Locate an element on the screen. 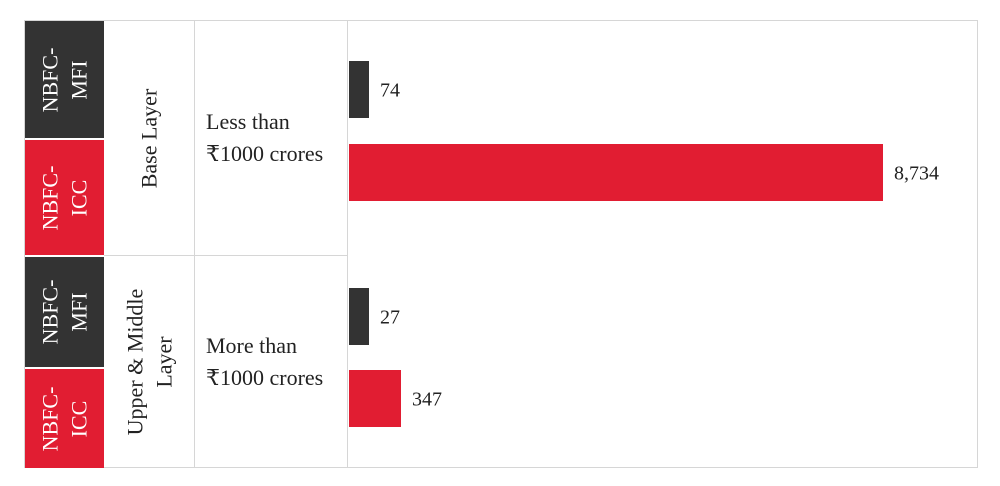 The height and width of the screenshot is (486, 1000). bar-value-label-4: 347 is located at coordinates (427, 400).